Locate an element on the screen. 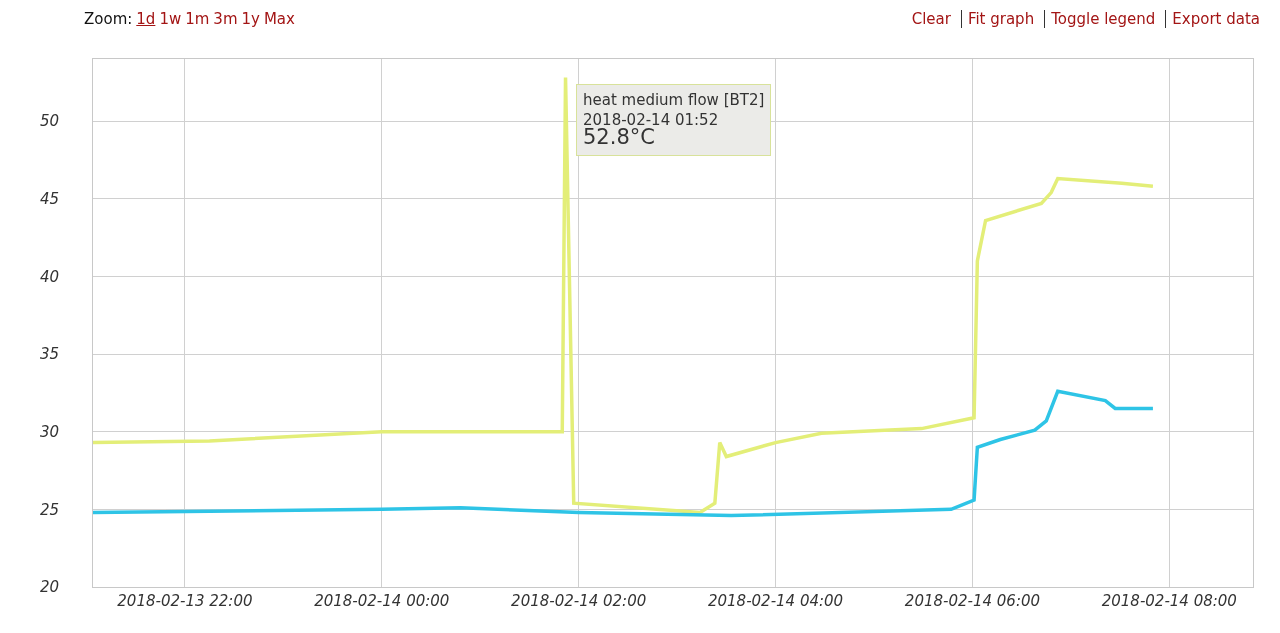 This screenshot has height=633, width=1280. y-tick-label: 45 is located at coordinates (49, 199).